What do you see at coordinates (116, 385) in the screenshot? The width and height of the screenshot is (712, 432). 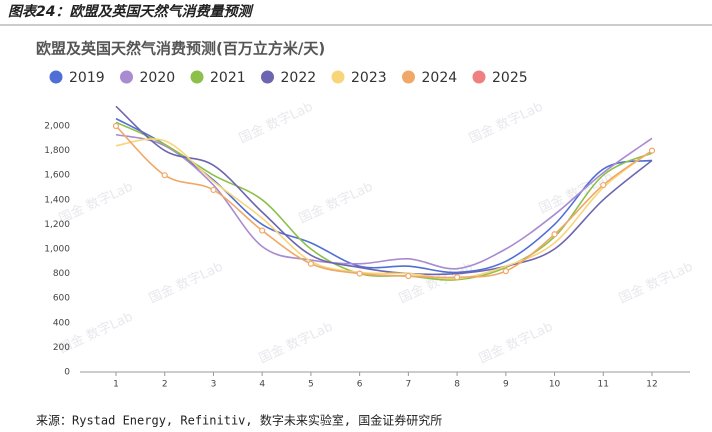 I see `x-tick-label: 1` at bounding box center [116, 385].